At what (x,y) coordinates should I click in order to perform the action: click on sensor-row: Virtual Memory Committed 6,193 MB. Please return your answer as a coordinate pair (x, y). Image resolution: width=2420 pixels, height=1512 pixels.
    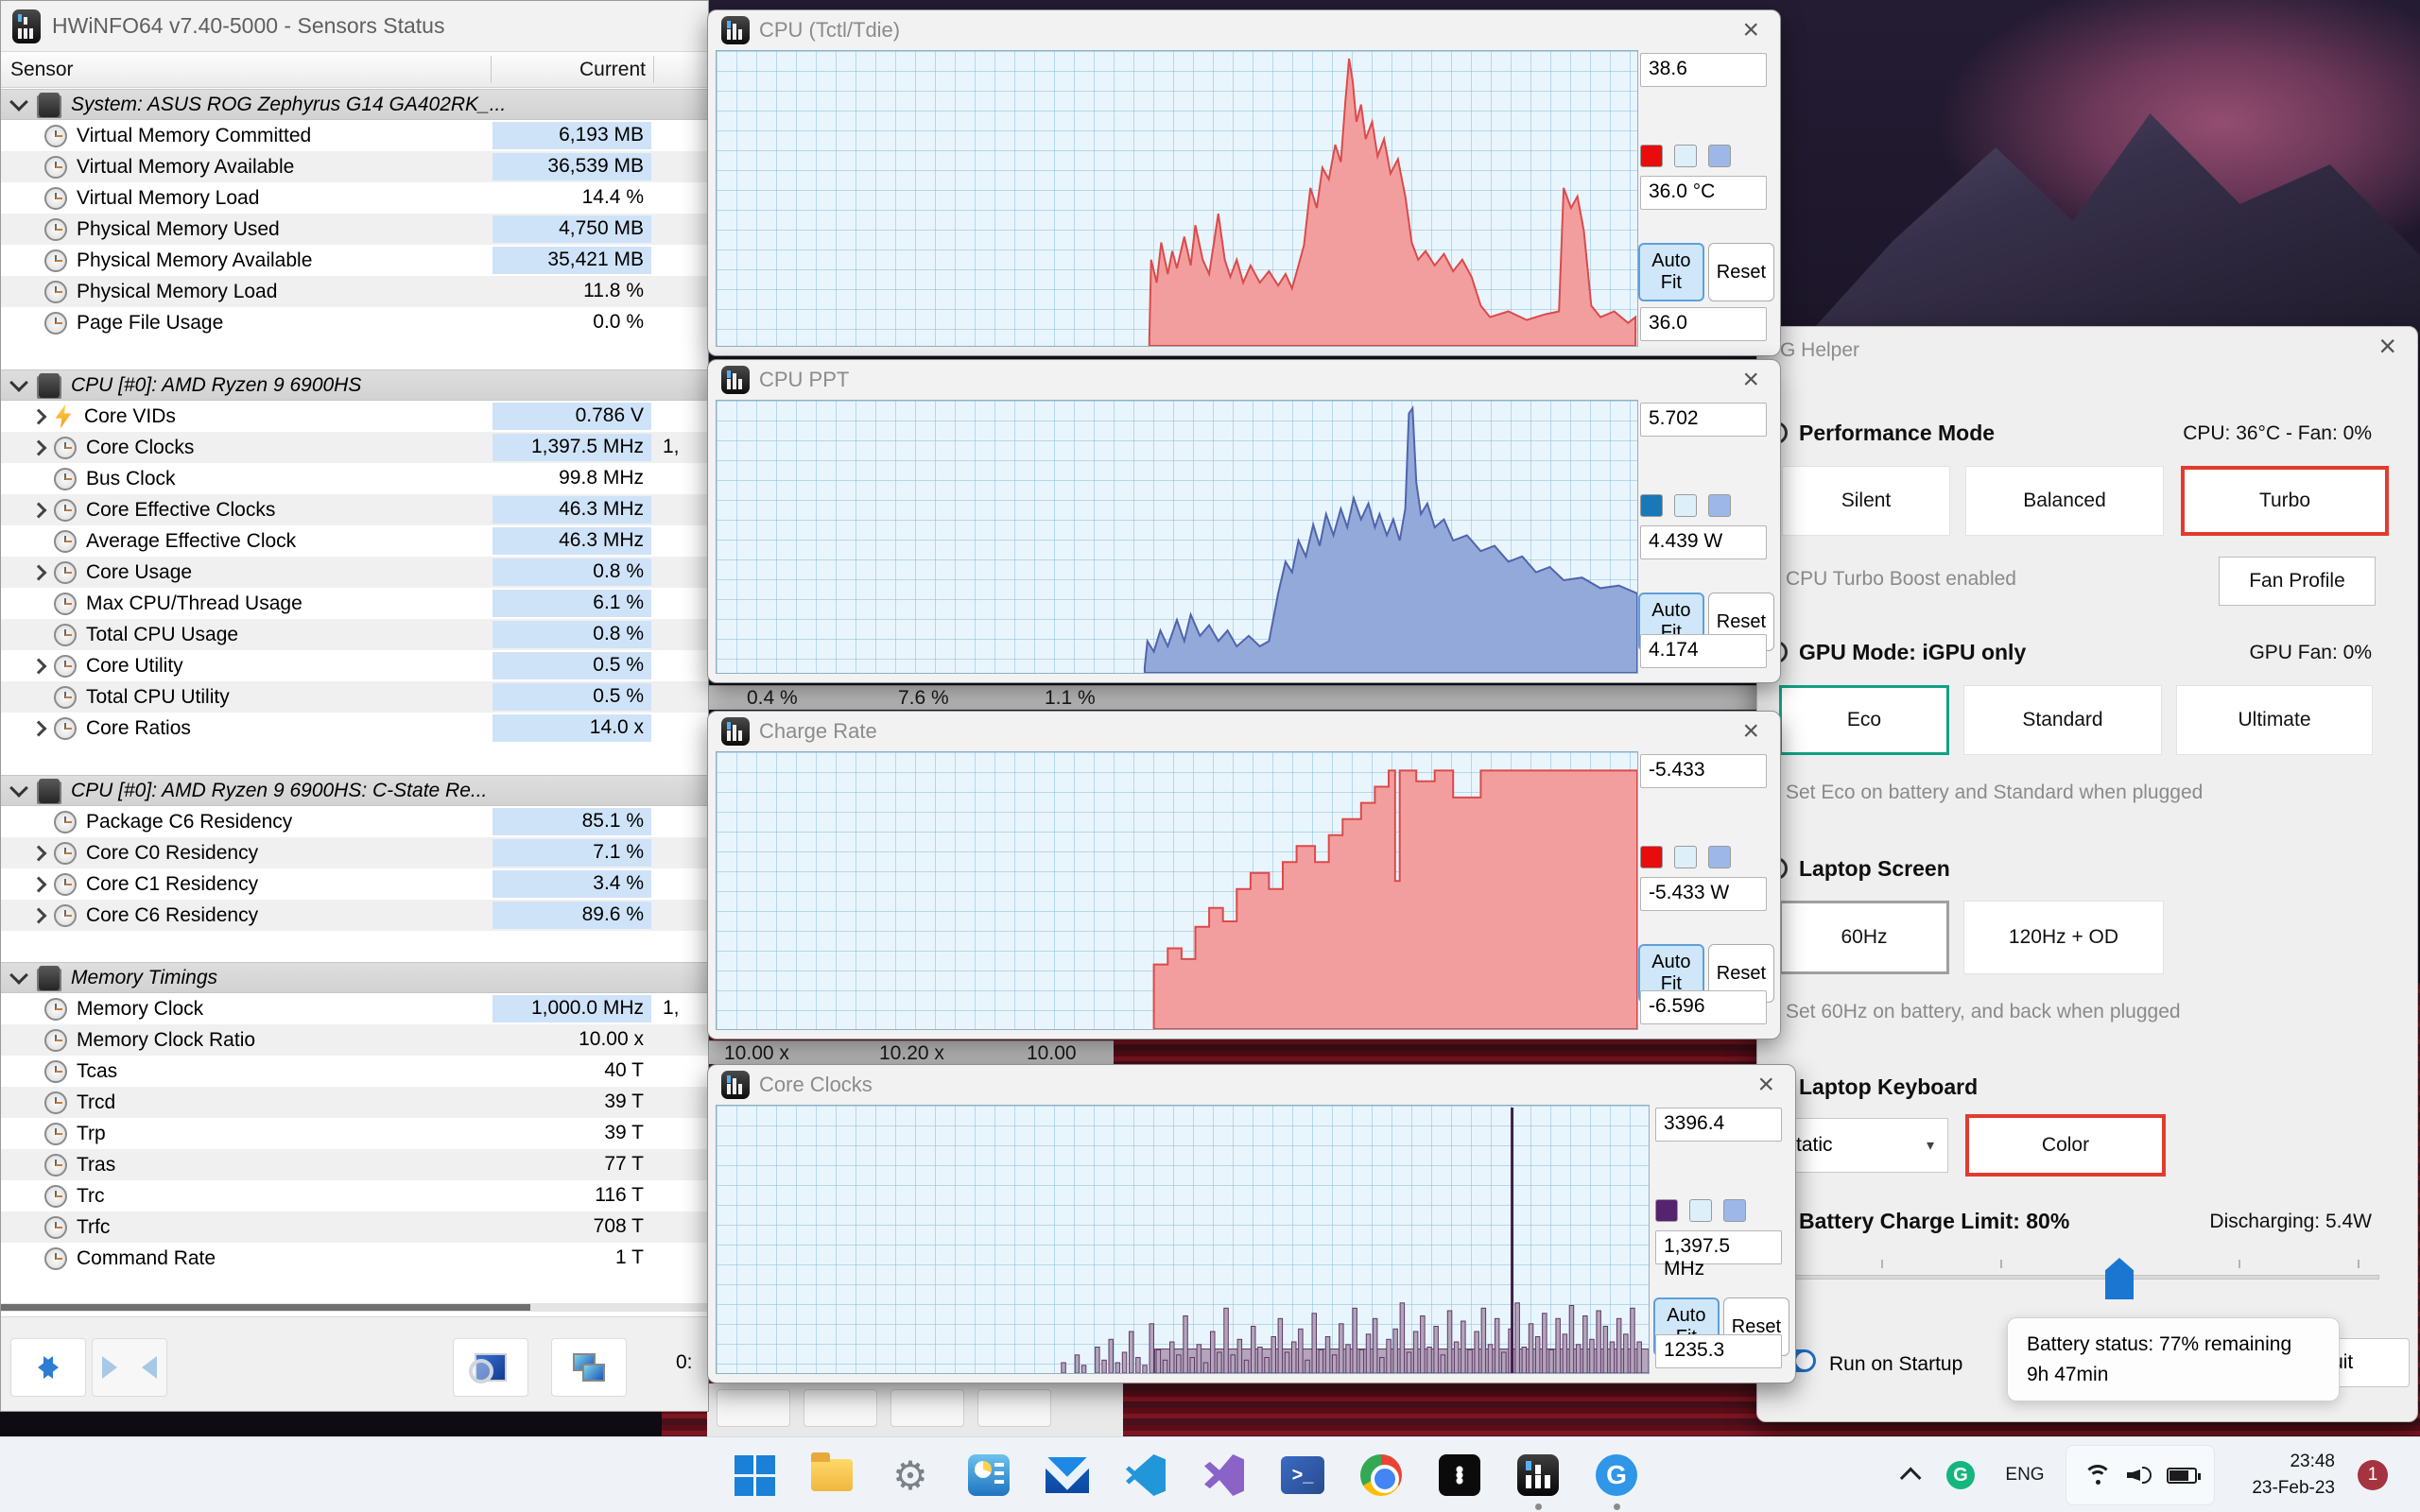
    Looking at the image, I should click on (354, 135).